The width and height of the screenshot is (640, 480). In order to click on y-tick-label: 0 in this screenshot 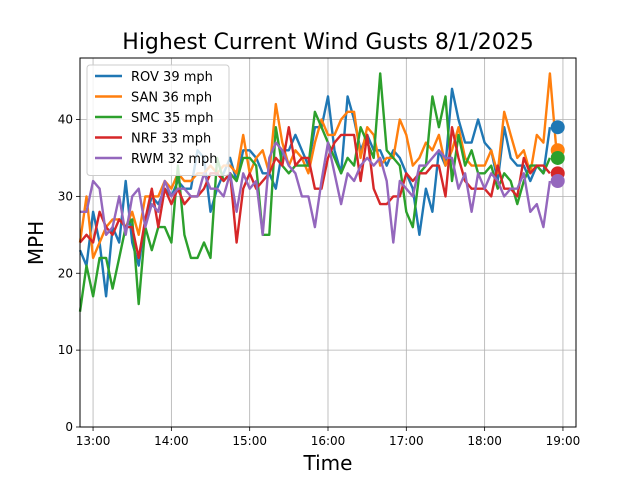, I will do `click(69, 427)`.